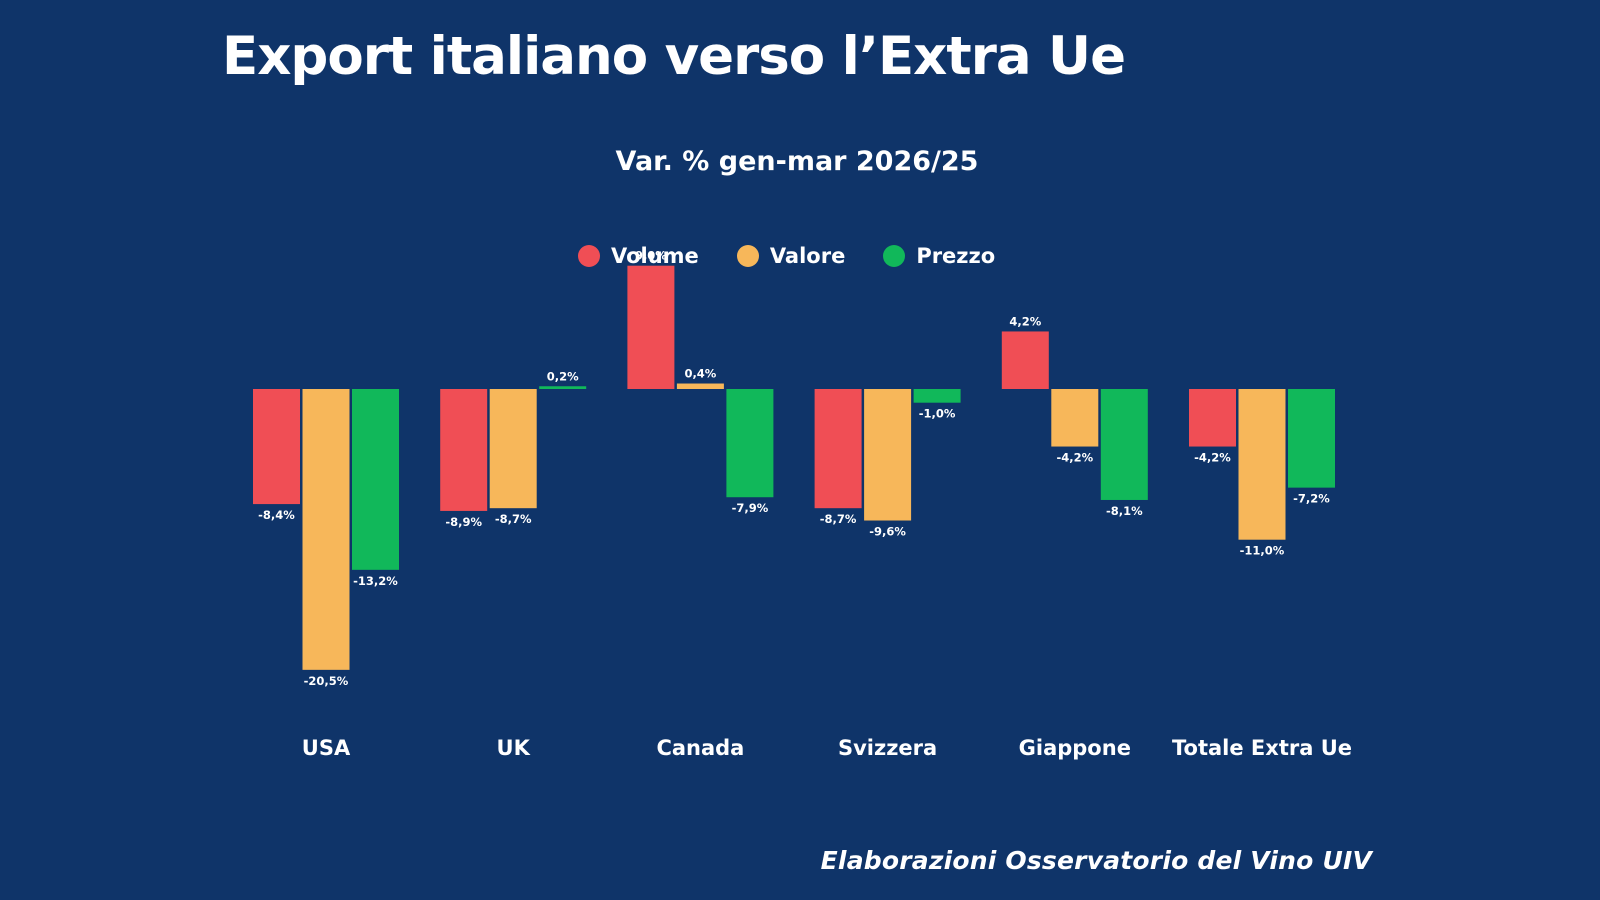 The image size is (1600, 900). I want to click on data-label-giappone-prezzo: -8,1%, so click(1124, 511).